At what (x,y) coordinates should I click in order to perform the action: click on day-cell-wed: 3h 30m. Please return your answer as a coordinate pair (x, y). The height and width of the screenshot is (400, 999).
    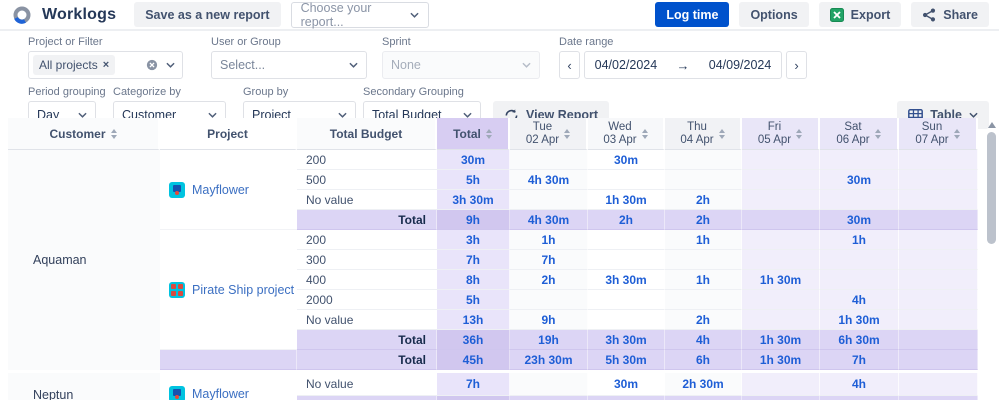
    Looking at the image, I should click on (626, 280).